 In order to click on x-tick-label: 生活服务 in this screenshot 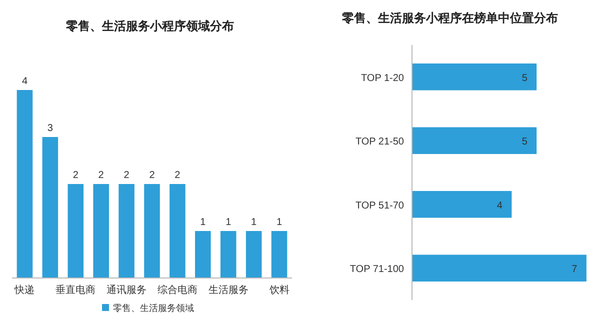, I will do `click(228, 290)`.